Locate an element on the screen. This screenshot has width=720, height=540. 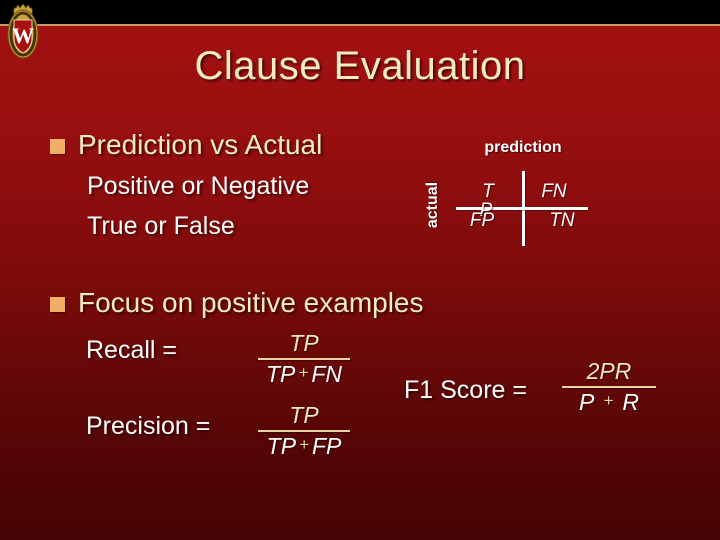
uw-crest-icon: W is located at coordinates (23, 31).